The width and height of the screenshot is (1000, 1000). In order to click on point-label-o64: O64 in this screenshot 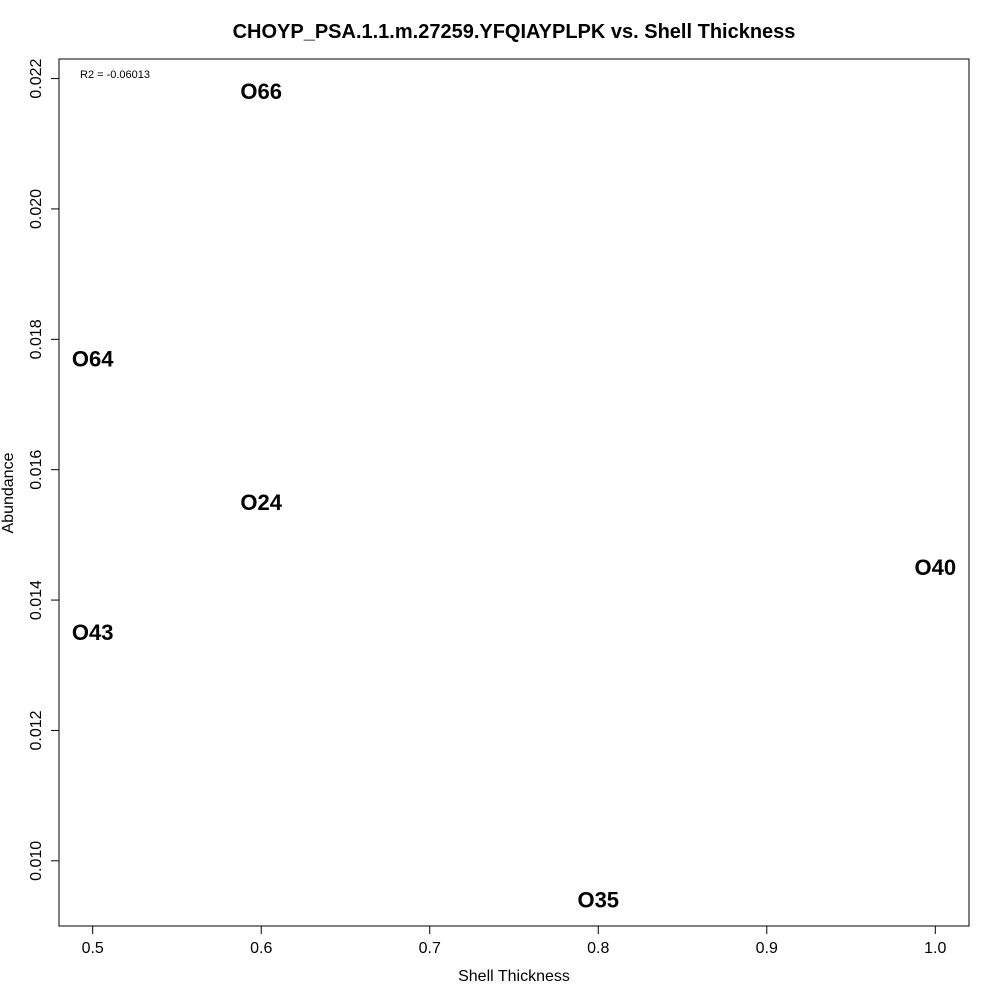, I will do `click(93, 358)`.